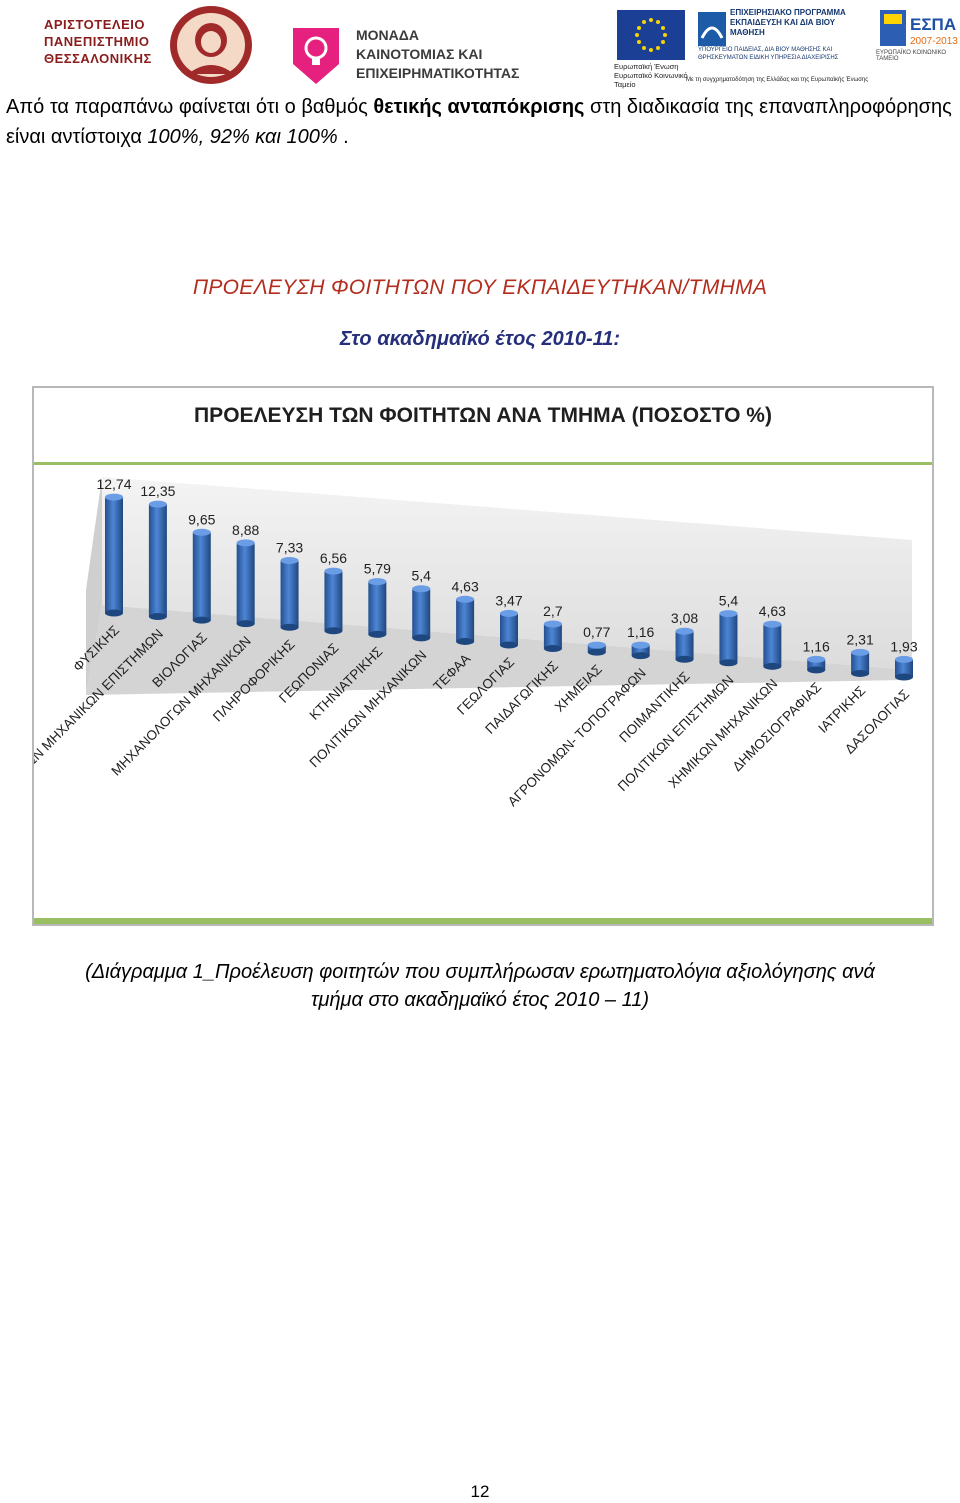 This screenshot has width=960, height=1503. Describe the element at coordinates (479, 107) in the screenshot. I see `intro-bold: θετικής ανταπόκρισης` at that location.